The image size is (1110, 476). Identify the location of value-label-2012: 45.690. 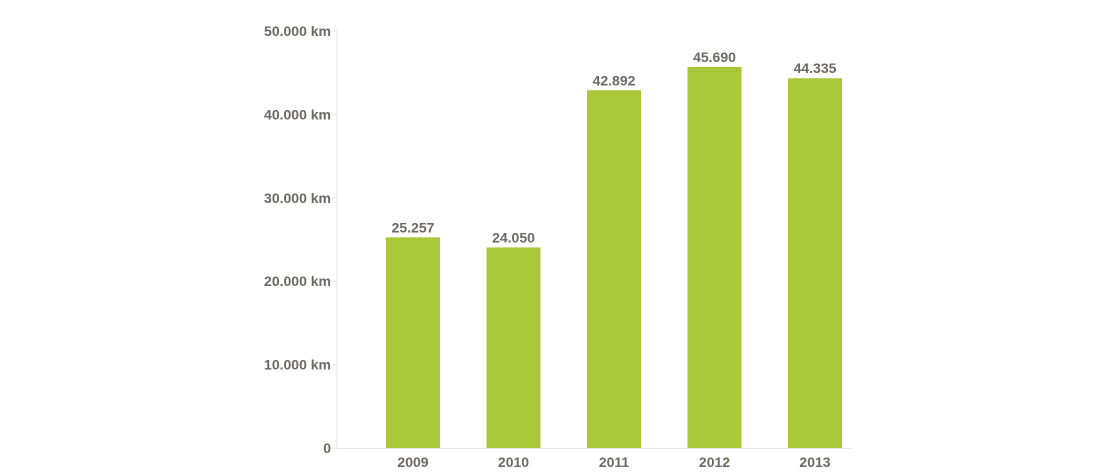
(714, 57).